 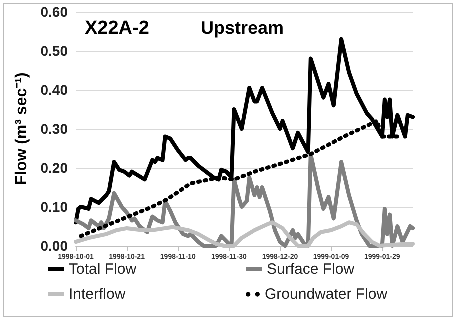 What do you see at coordinates (97, 294) in the screenshot?
I see `legend-label: Interflow` at bounding box center [97, 294].